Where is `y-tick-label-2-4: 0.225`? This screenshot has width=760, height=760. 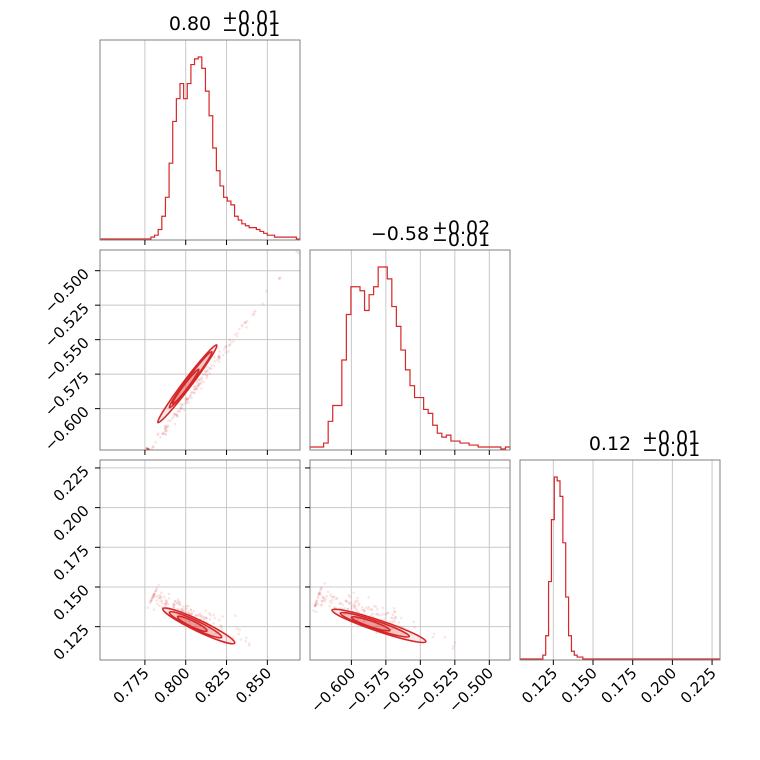 y-tick-label-2-4: 0.225 is located at coordinates (71, 483).